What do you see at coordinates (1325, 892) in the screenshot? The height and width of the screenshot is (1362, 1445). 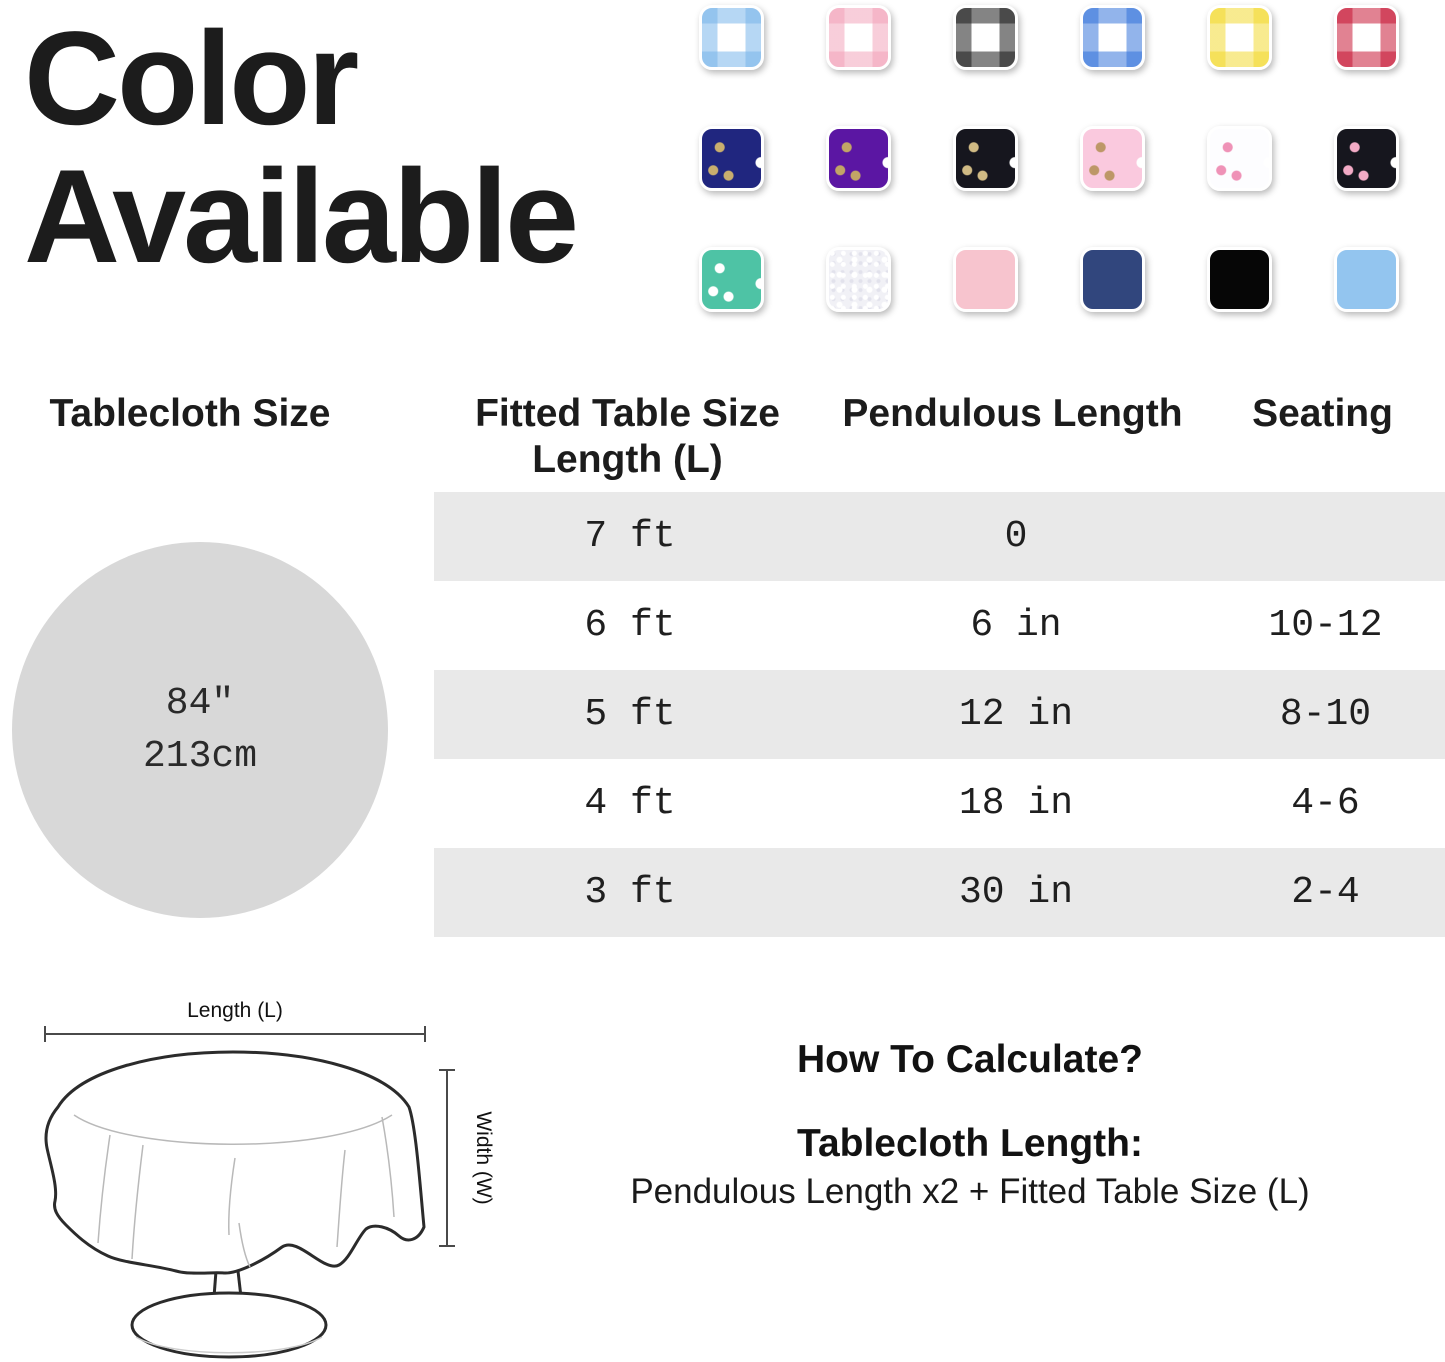 I see `size-table-cell: 2-4` at bounding box center [1325, 892].